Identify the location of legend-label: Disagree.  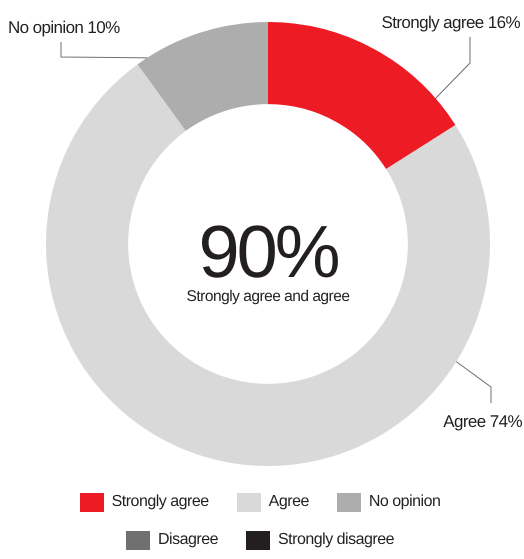
(188, 540).